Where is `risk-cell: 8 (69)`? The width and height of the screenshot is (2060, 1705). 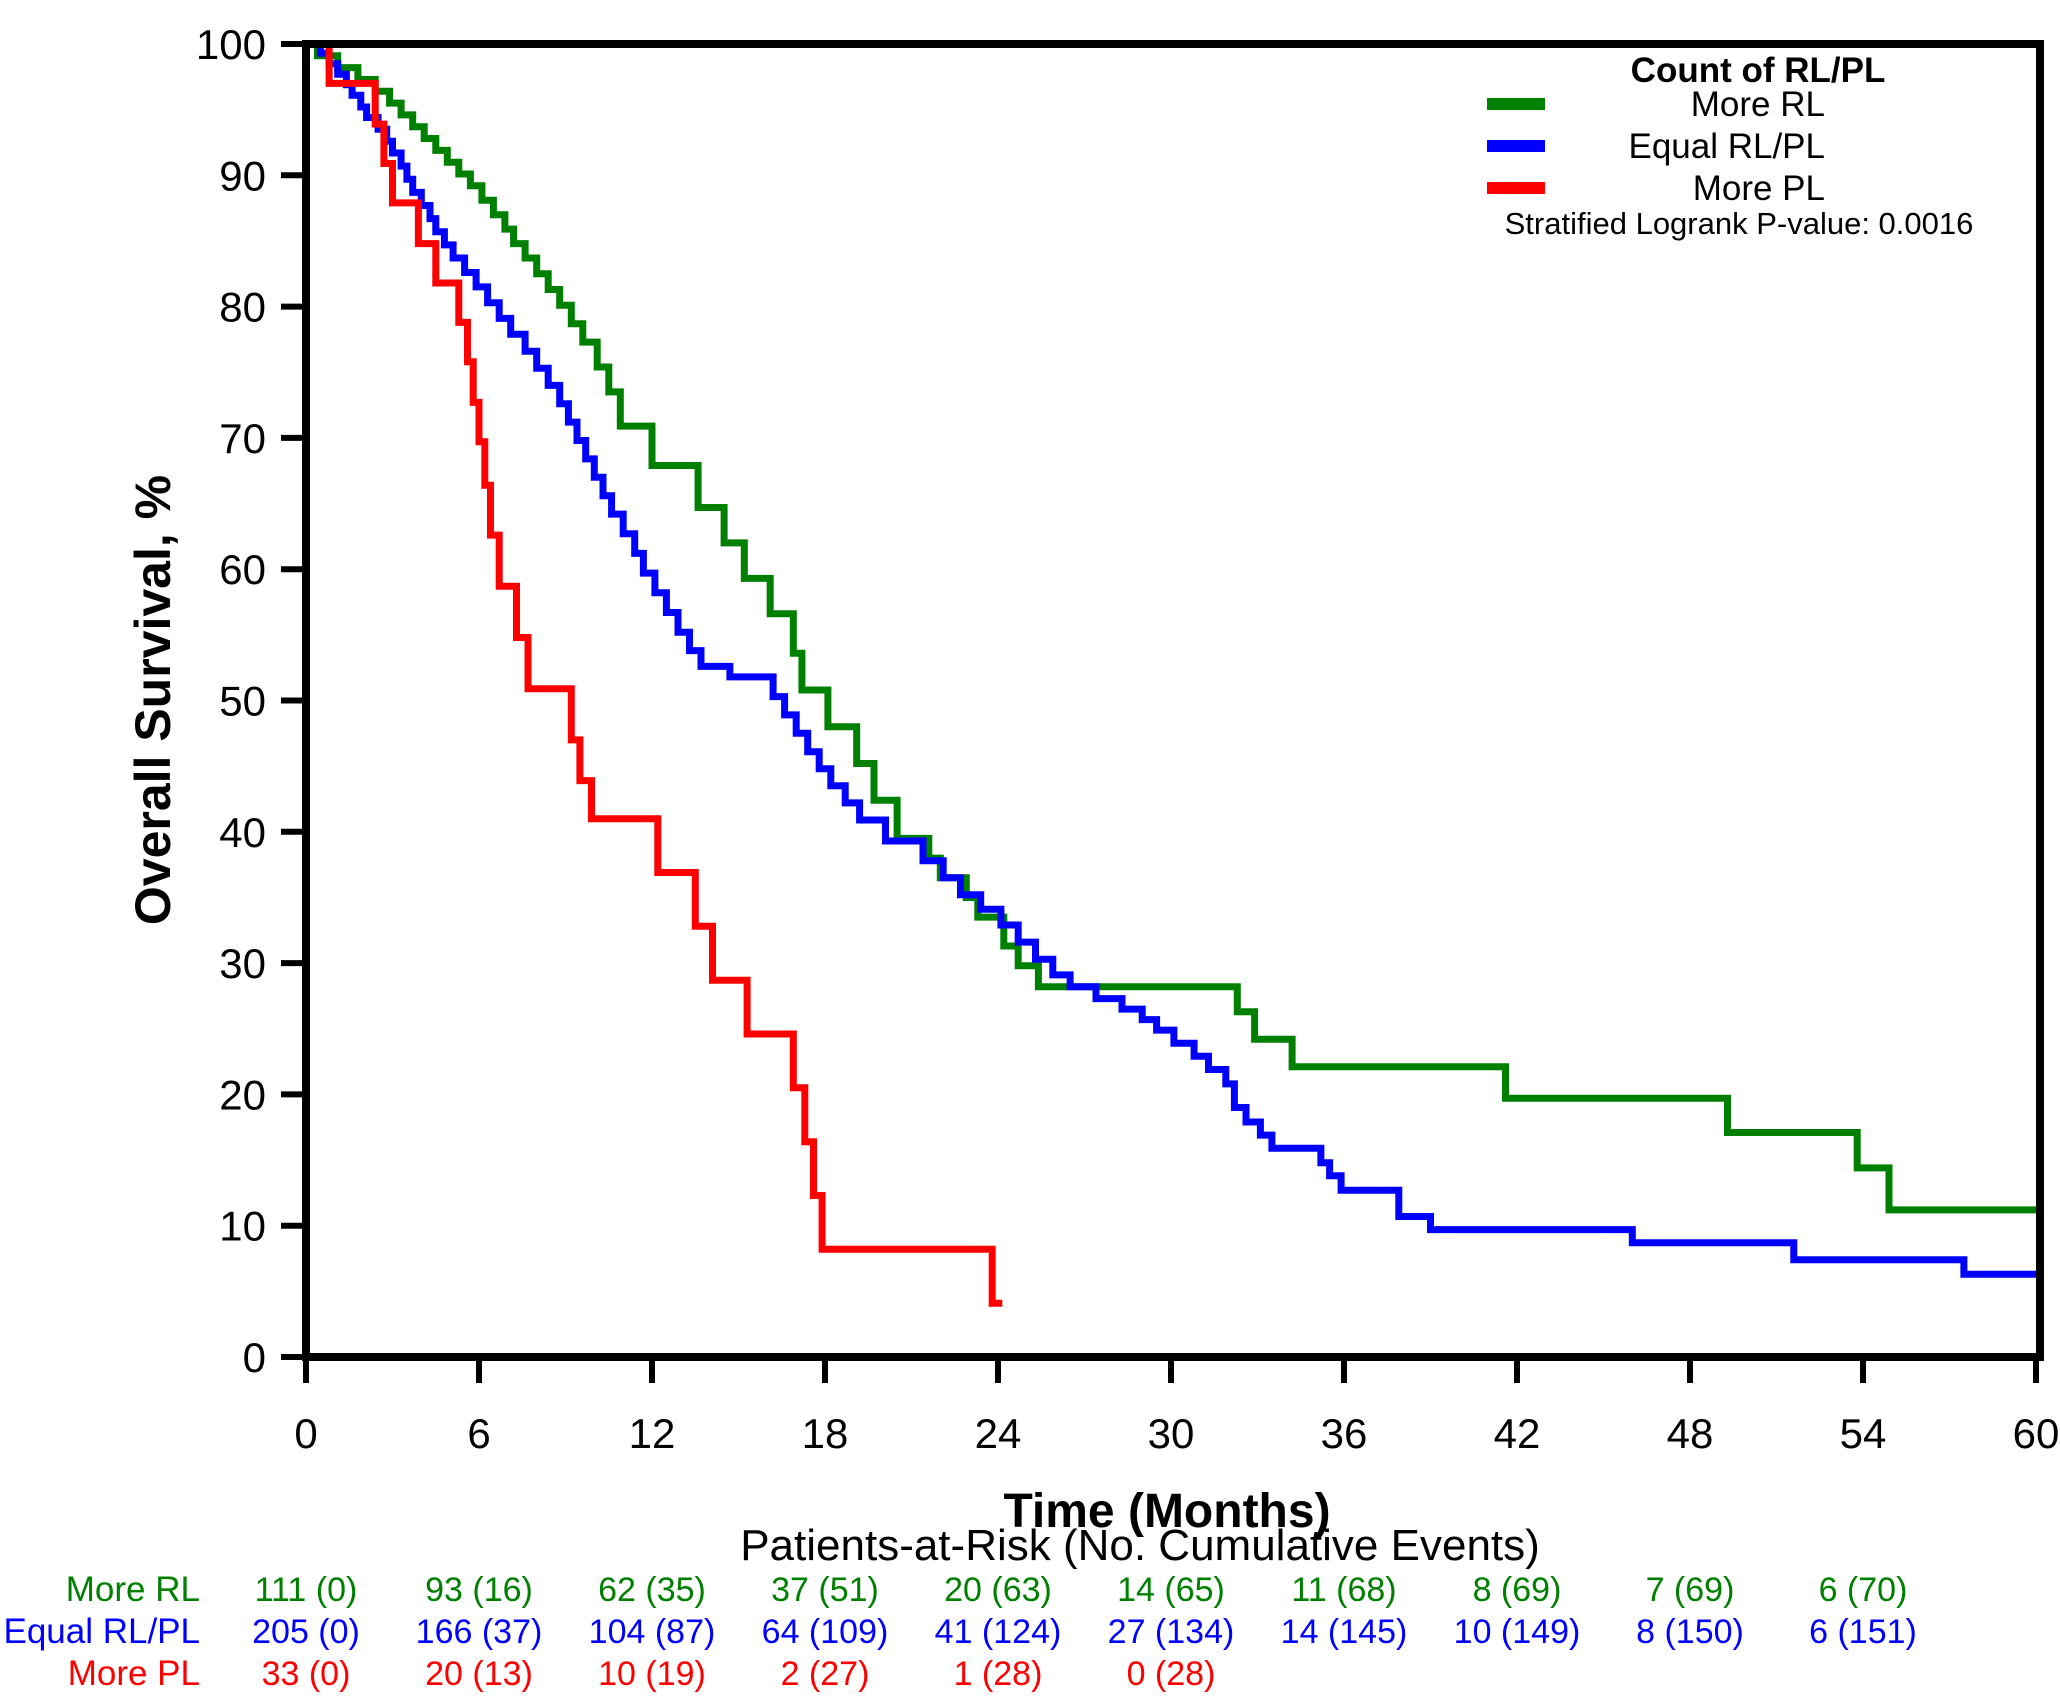
risk-cell: 8 (69) is located at coordinates (1517, 1590).